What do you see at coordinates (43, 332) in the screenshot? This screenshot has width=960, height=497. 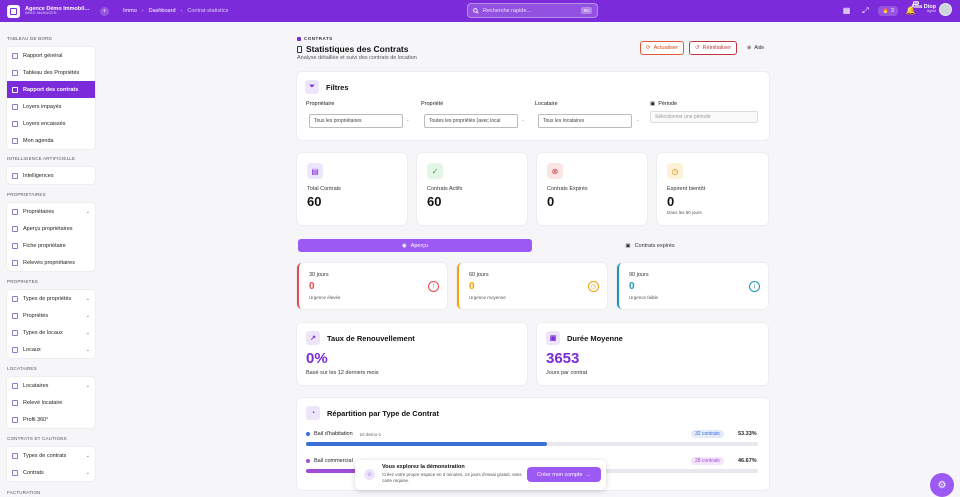 I see `sidebar-item-label: Types de locaux` at bounding box center [43, 332].